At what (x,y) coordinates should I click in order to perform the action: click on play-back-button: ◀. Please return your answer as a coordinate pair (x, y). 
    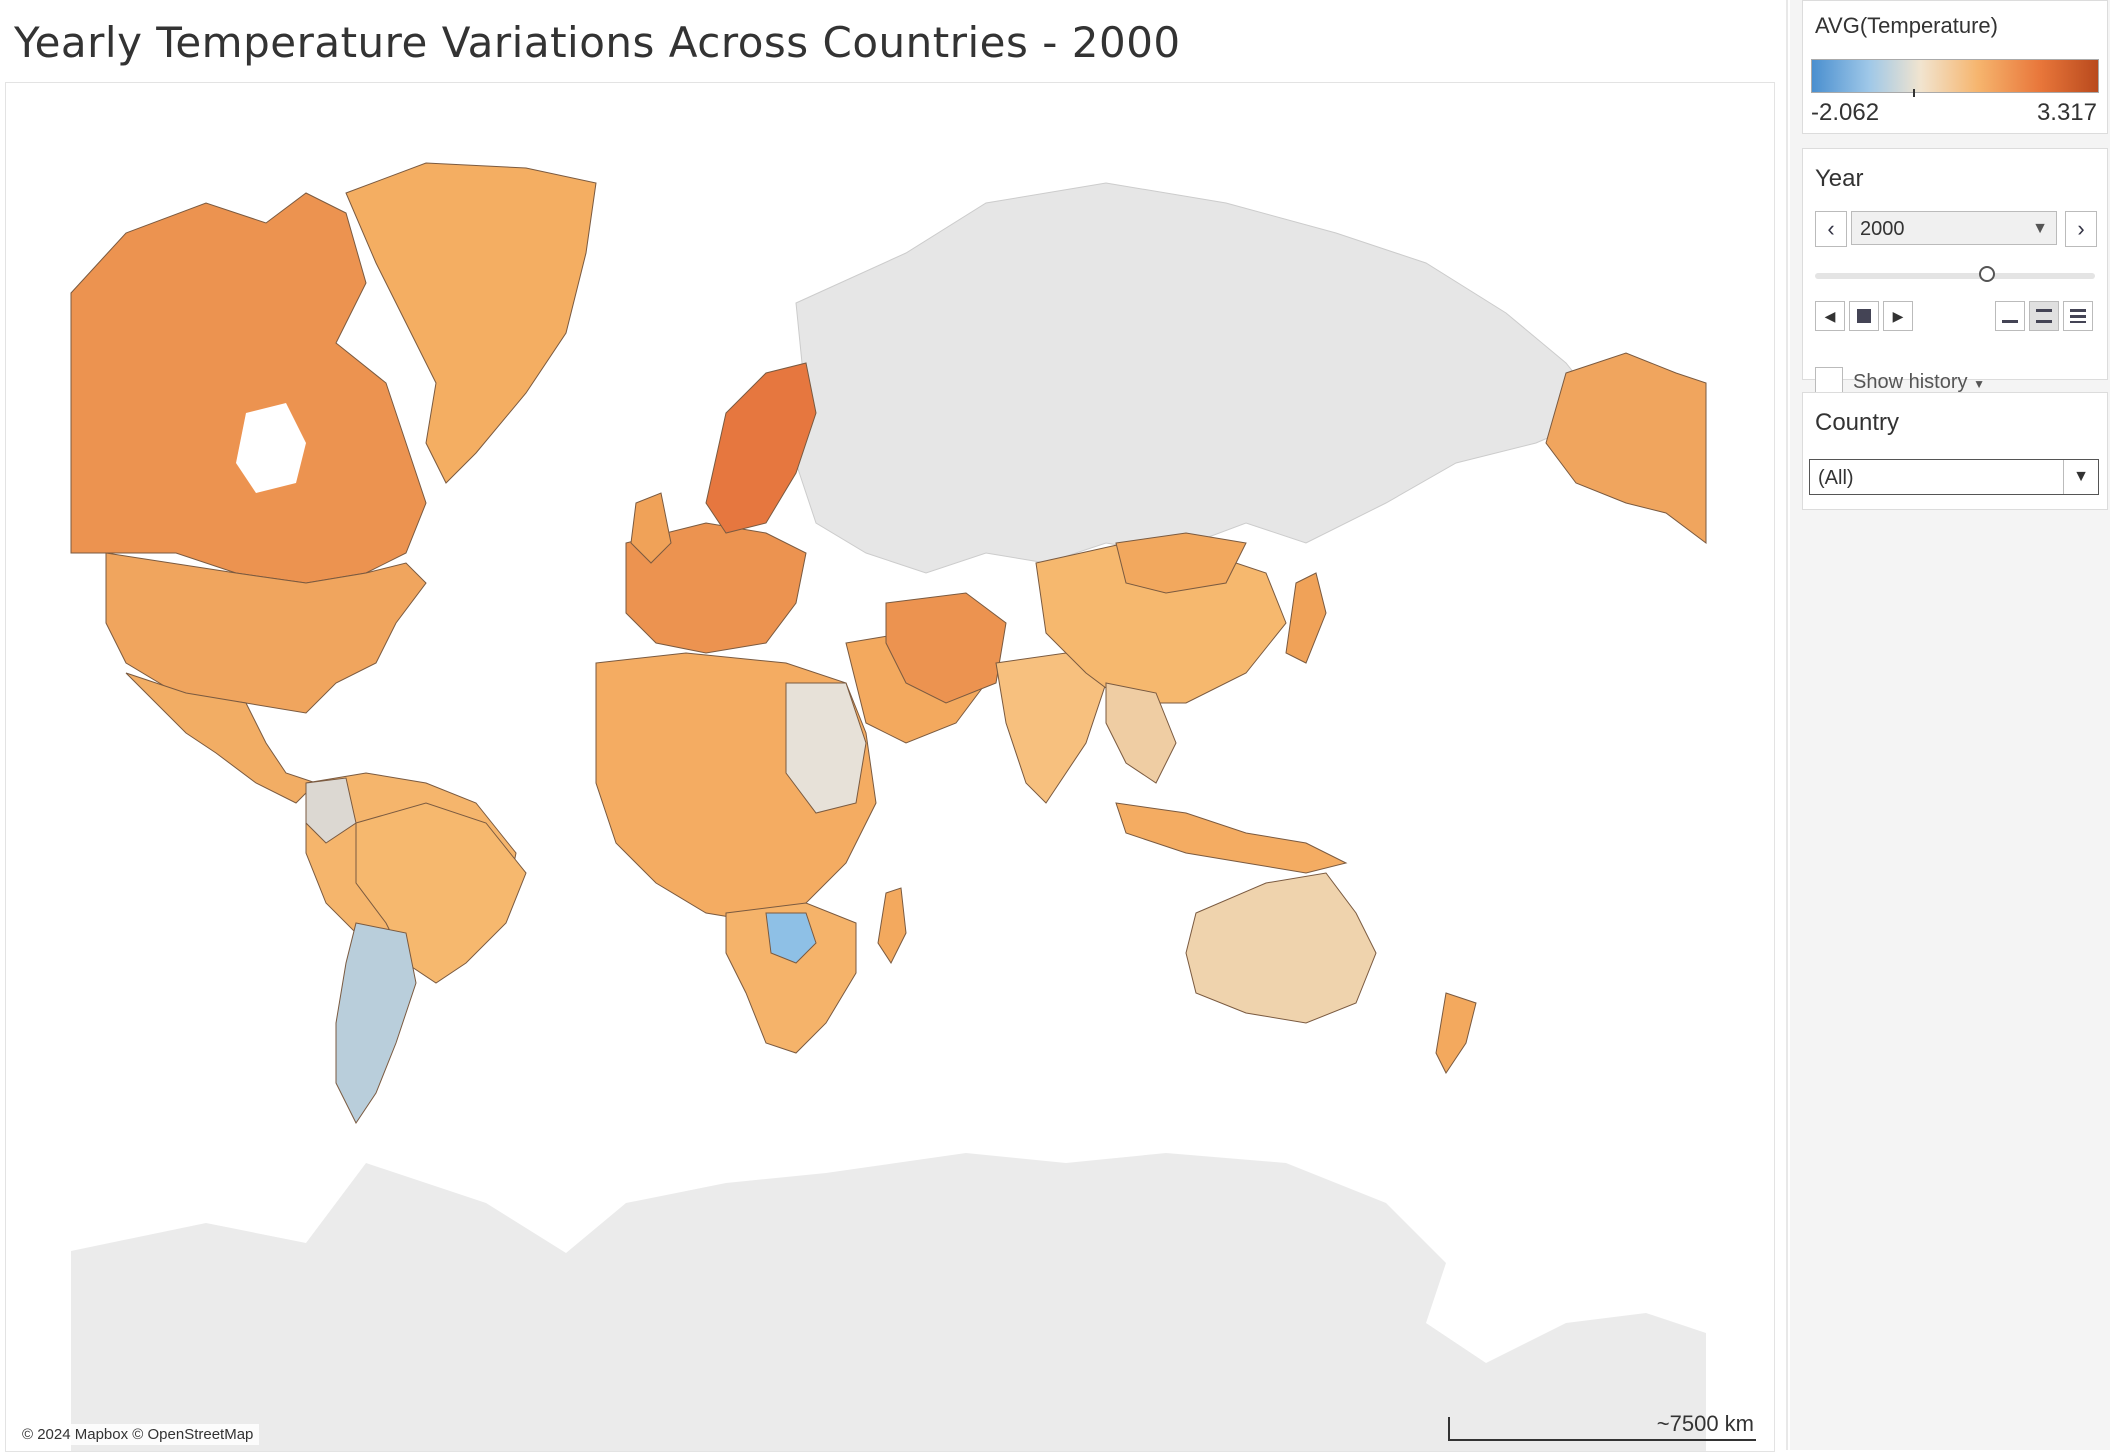
    Looking at the image, I should click on (1830, 316).